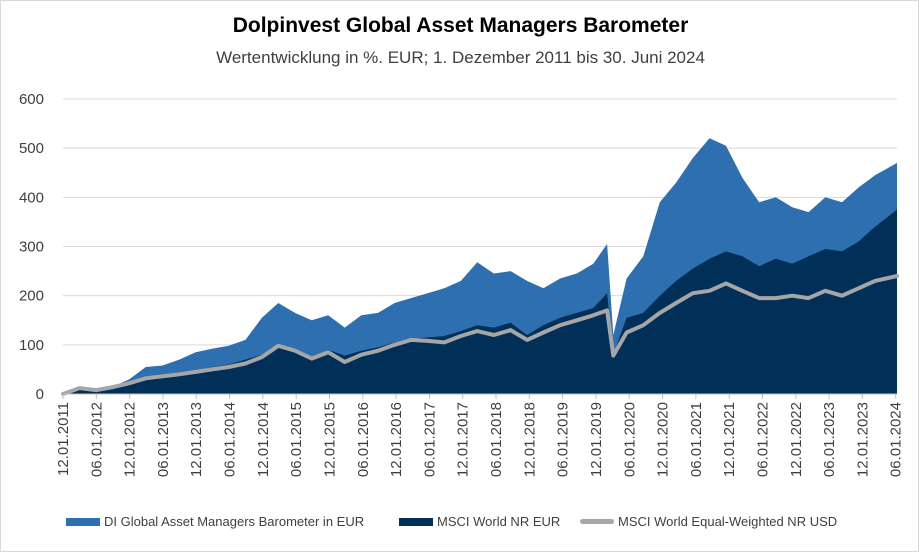 The width and height of the screenshot is (921, 554). What do you see at coordinates (96, 439) in the screenshot?
I see `x-tick-label-1: 06.01.2012` at bounding box center [96, 439].